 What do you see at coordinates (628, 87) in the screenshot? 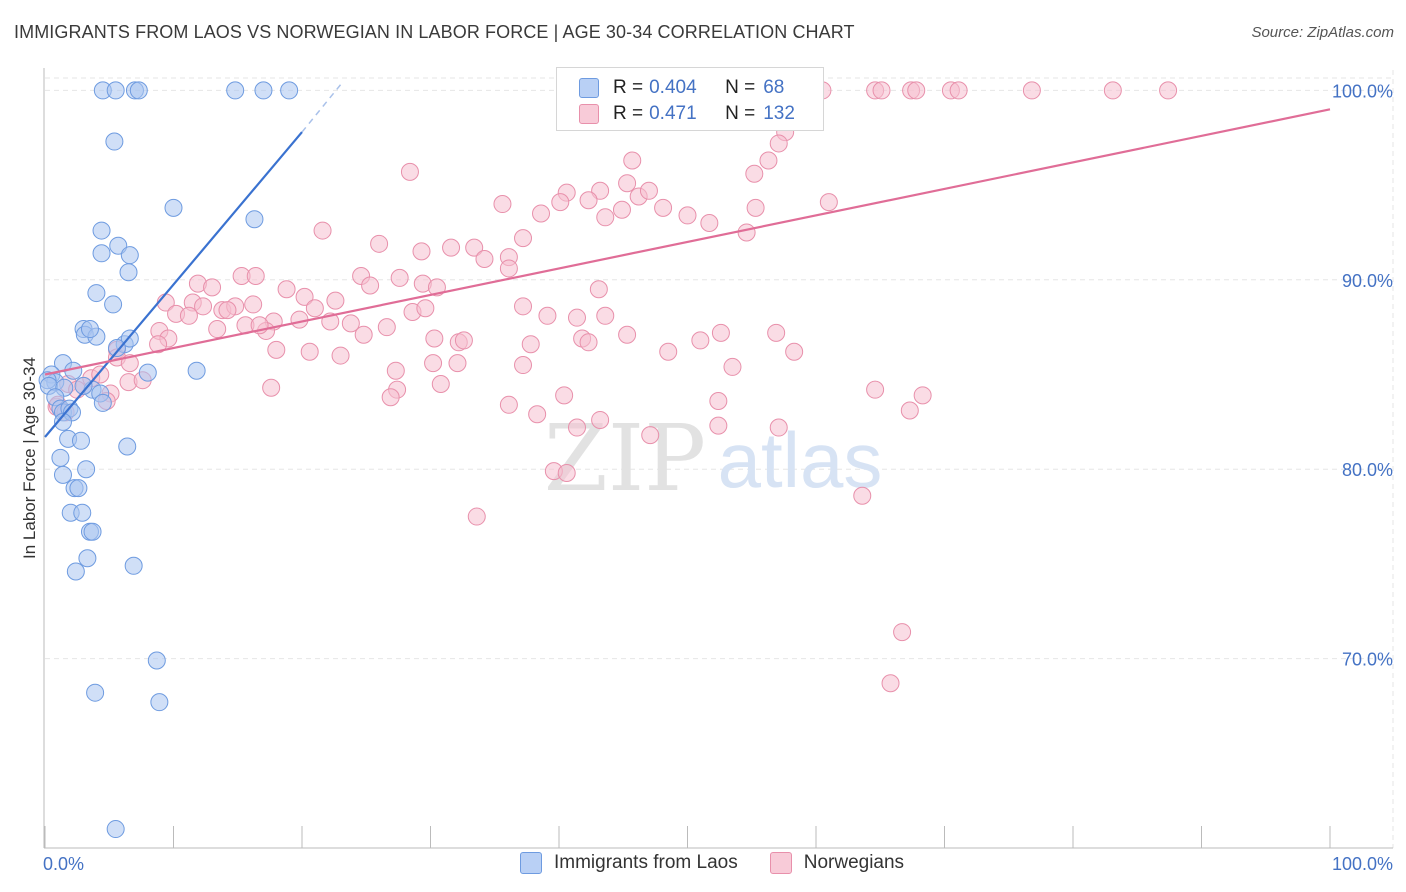
I see `r-label: R =` at bounding box center [628, 87].